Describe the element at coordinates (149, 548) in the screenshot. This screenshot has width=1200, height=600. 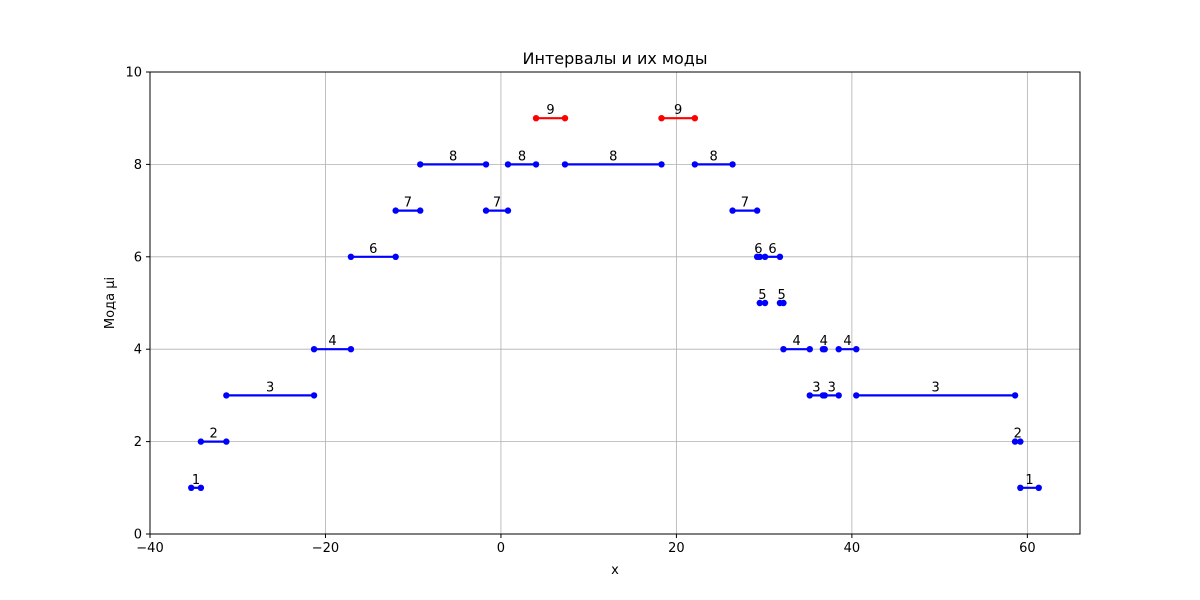
I see `x-tick-label: −40` at that location.